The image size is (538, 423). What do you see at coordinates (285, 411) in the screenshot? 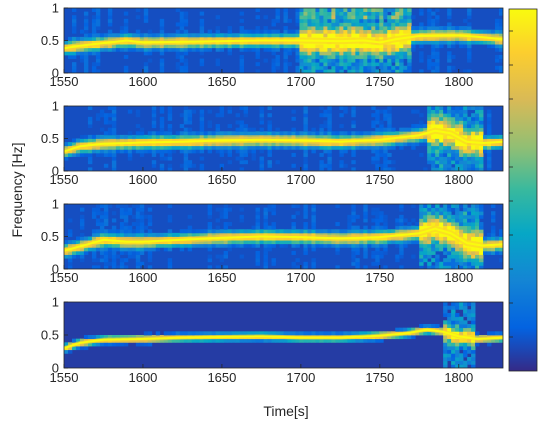
I see `x-axis-label: Time[s]` at bounding box center [285, 411].